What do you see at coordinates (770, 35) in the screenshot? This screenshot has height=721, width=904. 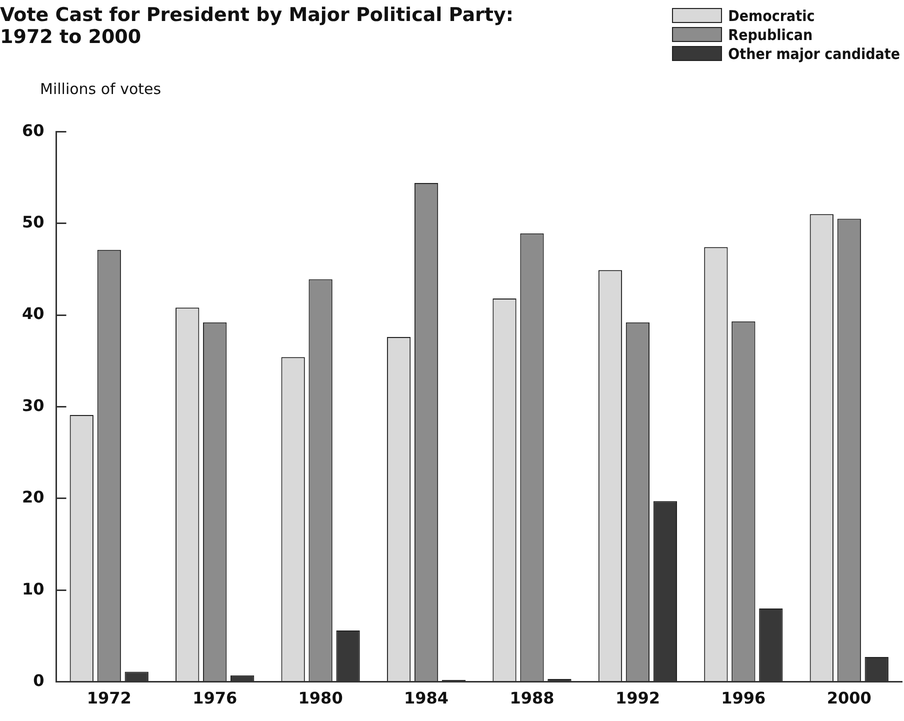 I see `legend-label: Republican` at bounding box center [770, 35].